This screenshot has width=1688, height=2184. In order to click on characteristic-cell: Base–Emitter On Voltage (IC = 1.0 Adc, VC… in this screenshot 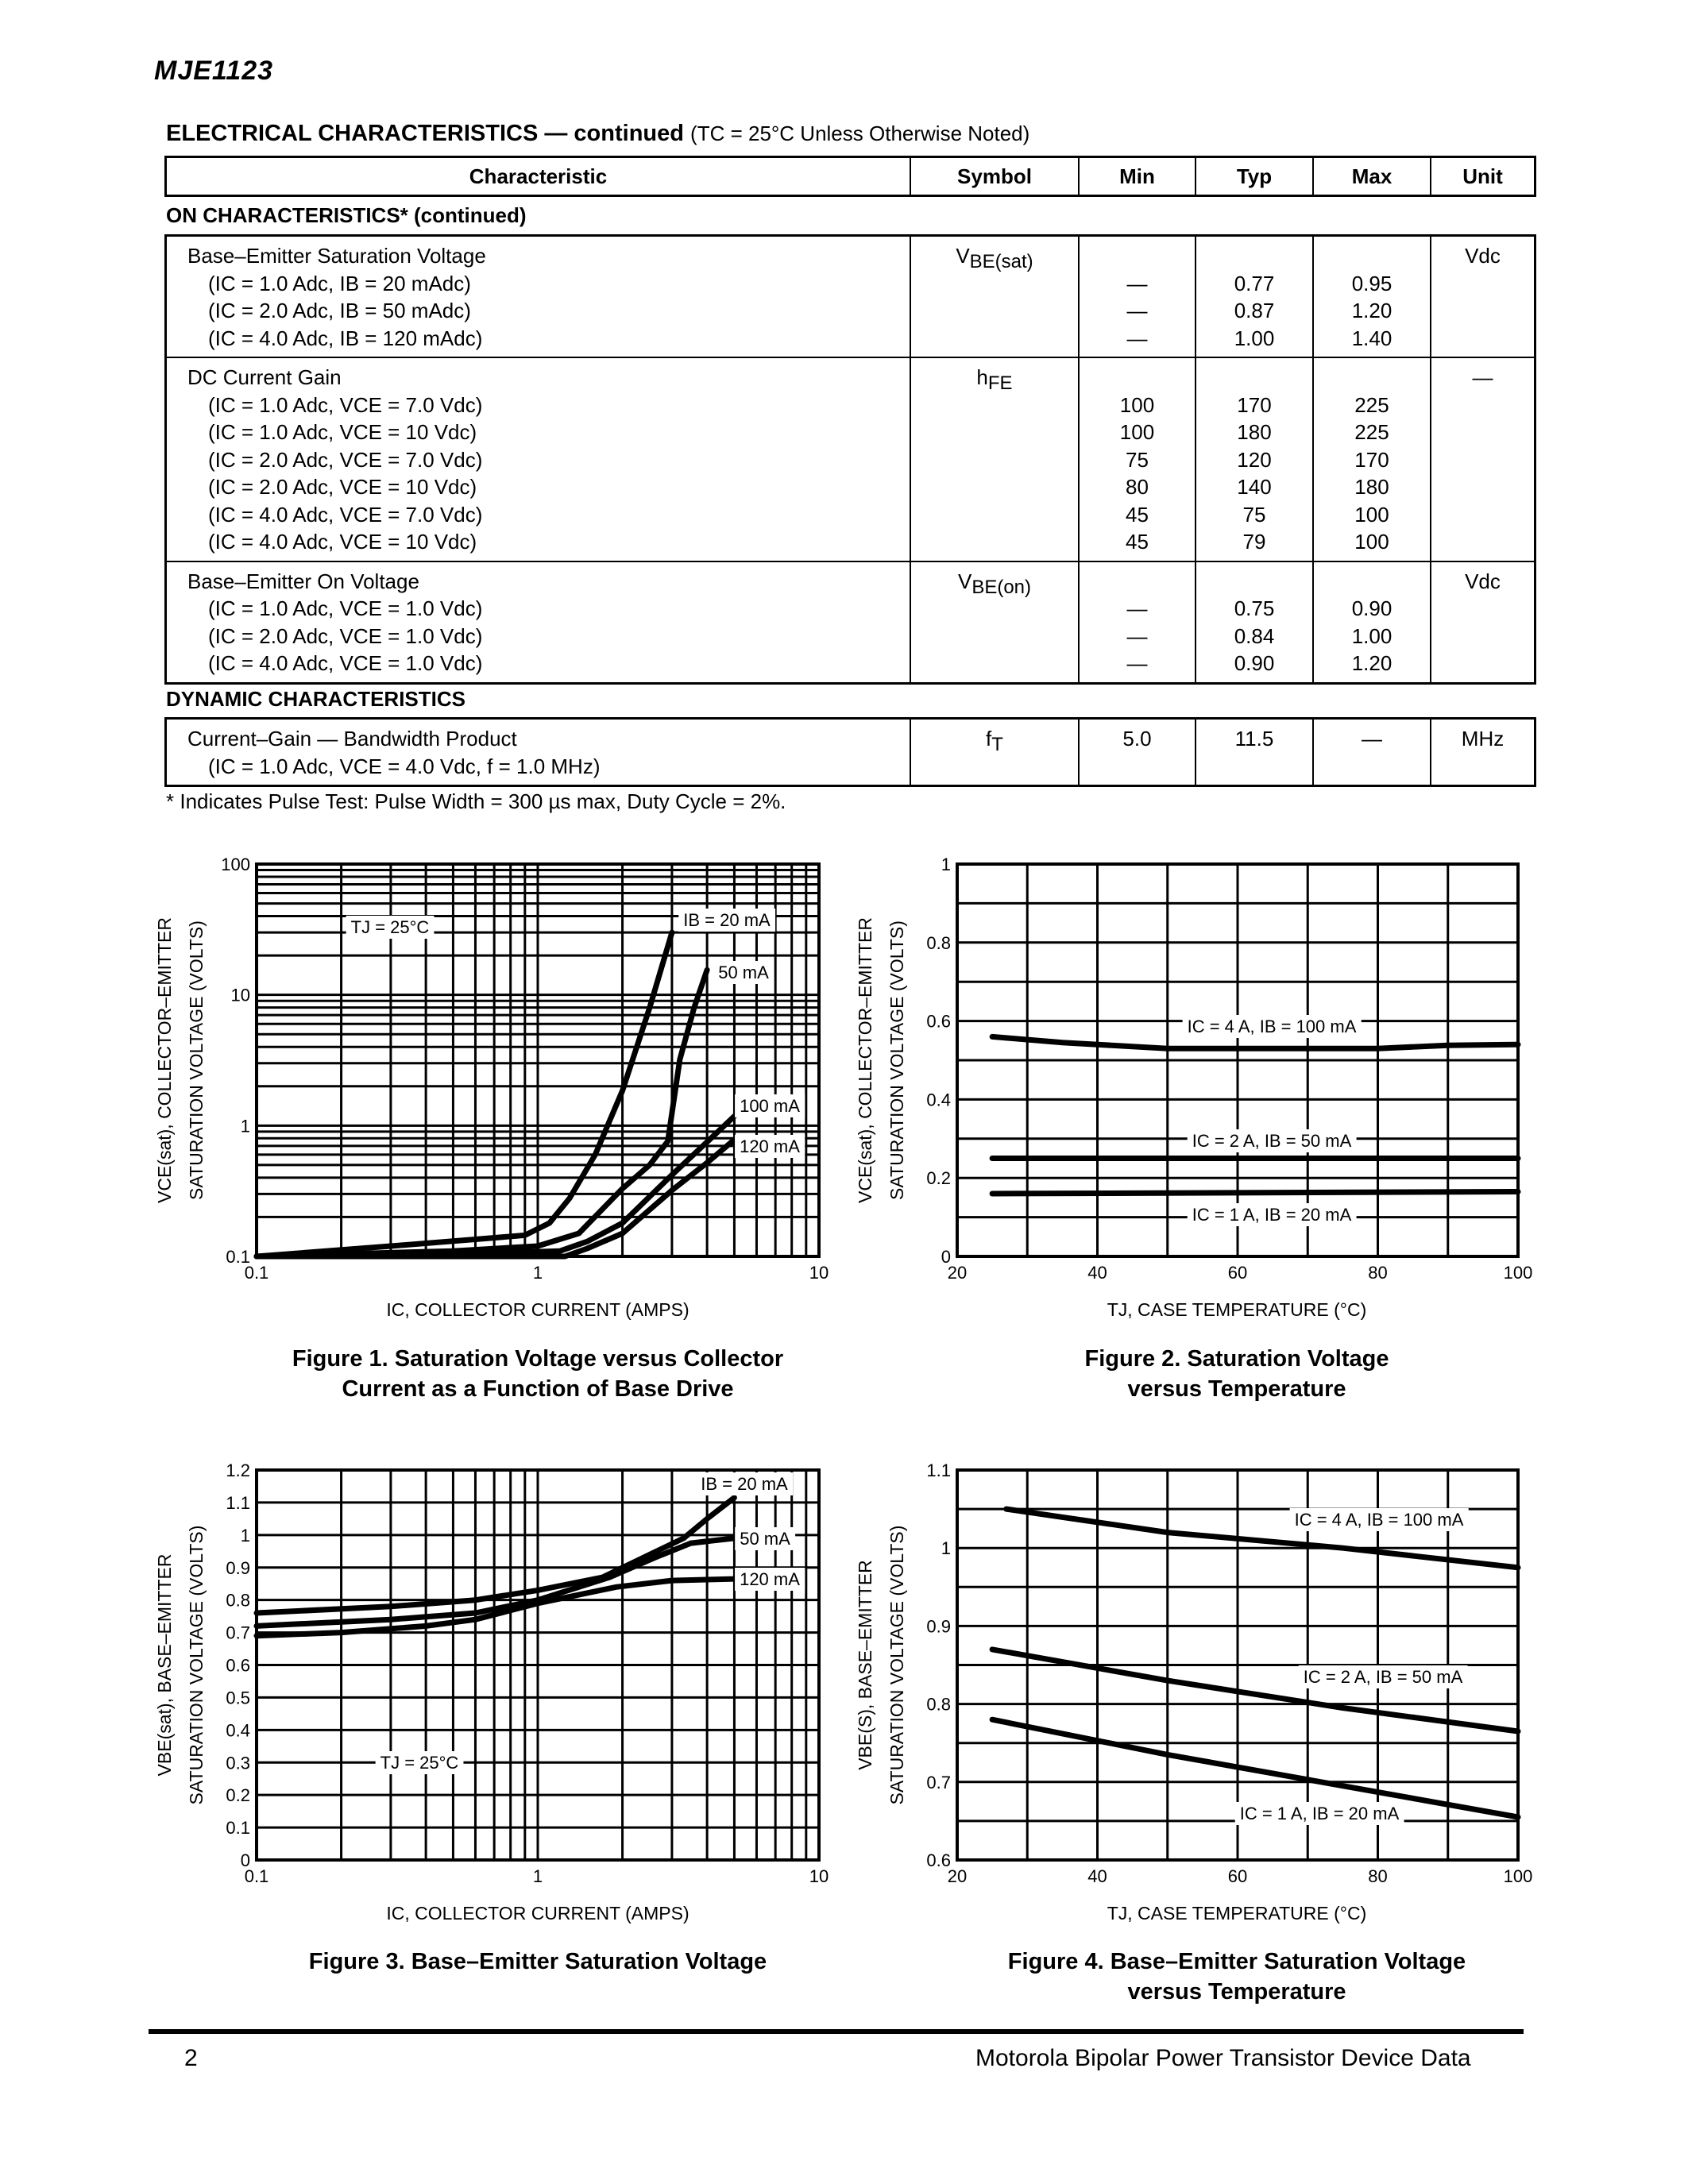, I will do `click(539, 621)`.